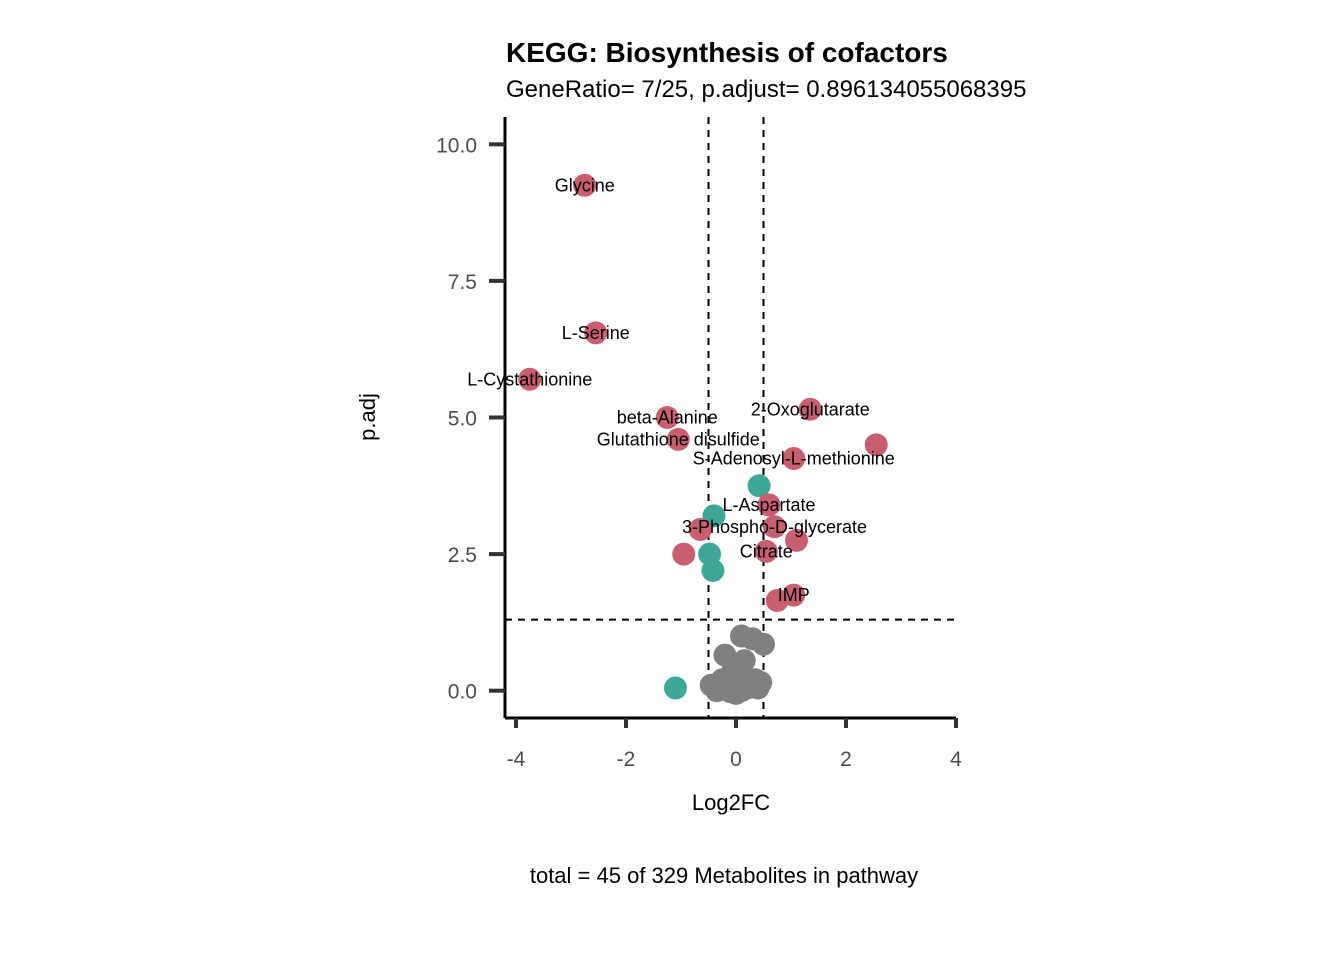 The height and width of the screenshot is (960, 1344). I want to click on x-tick-label-1: -2, so click(626, 759).